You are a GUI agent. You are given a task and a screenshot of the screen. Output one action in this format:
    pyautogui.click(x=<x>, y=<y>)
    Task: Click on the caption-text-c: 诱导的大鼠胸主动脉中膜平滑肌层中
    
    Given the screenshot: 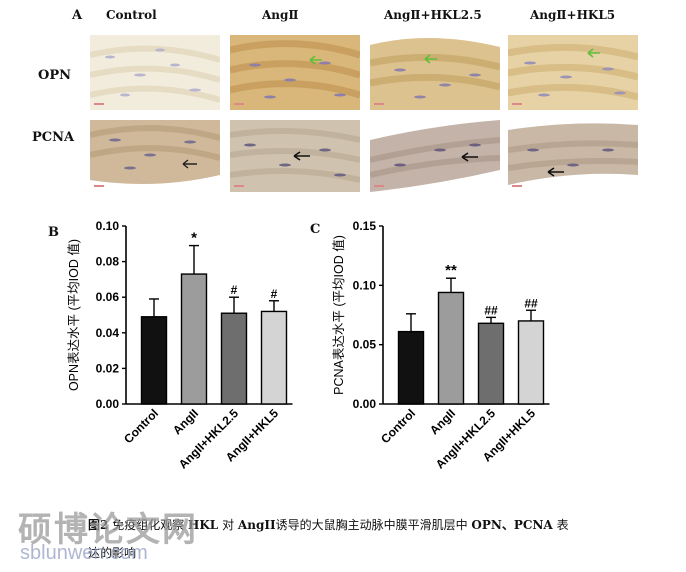 What is the action you would take?
    pyautogui.click(x=371, y=525)
    